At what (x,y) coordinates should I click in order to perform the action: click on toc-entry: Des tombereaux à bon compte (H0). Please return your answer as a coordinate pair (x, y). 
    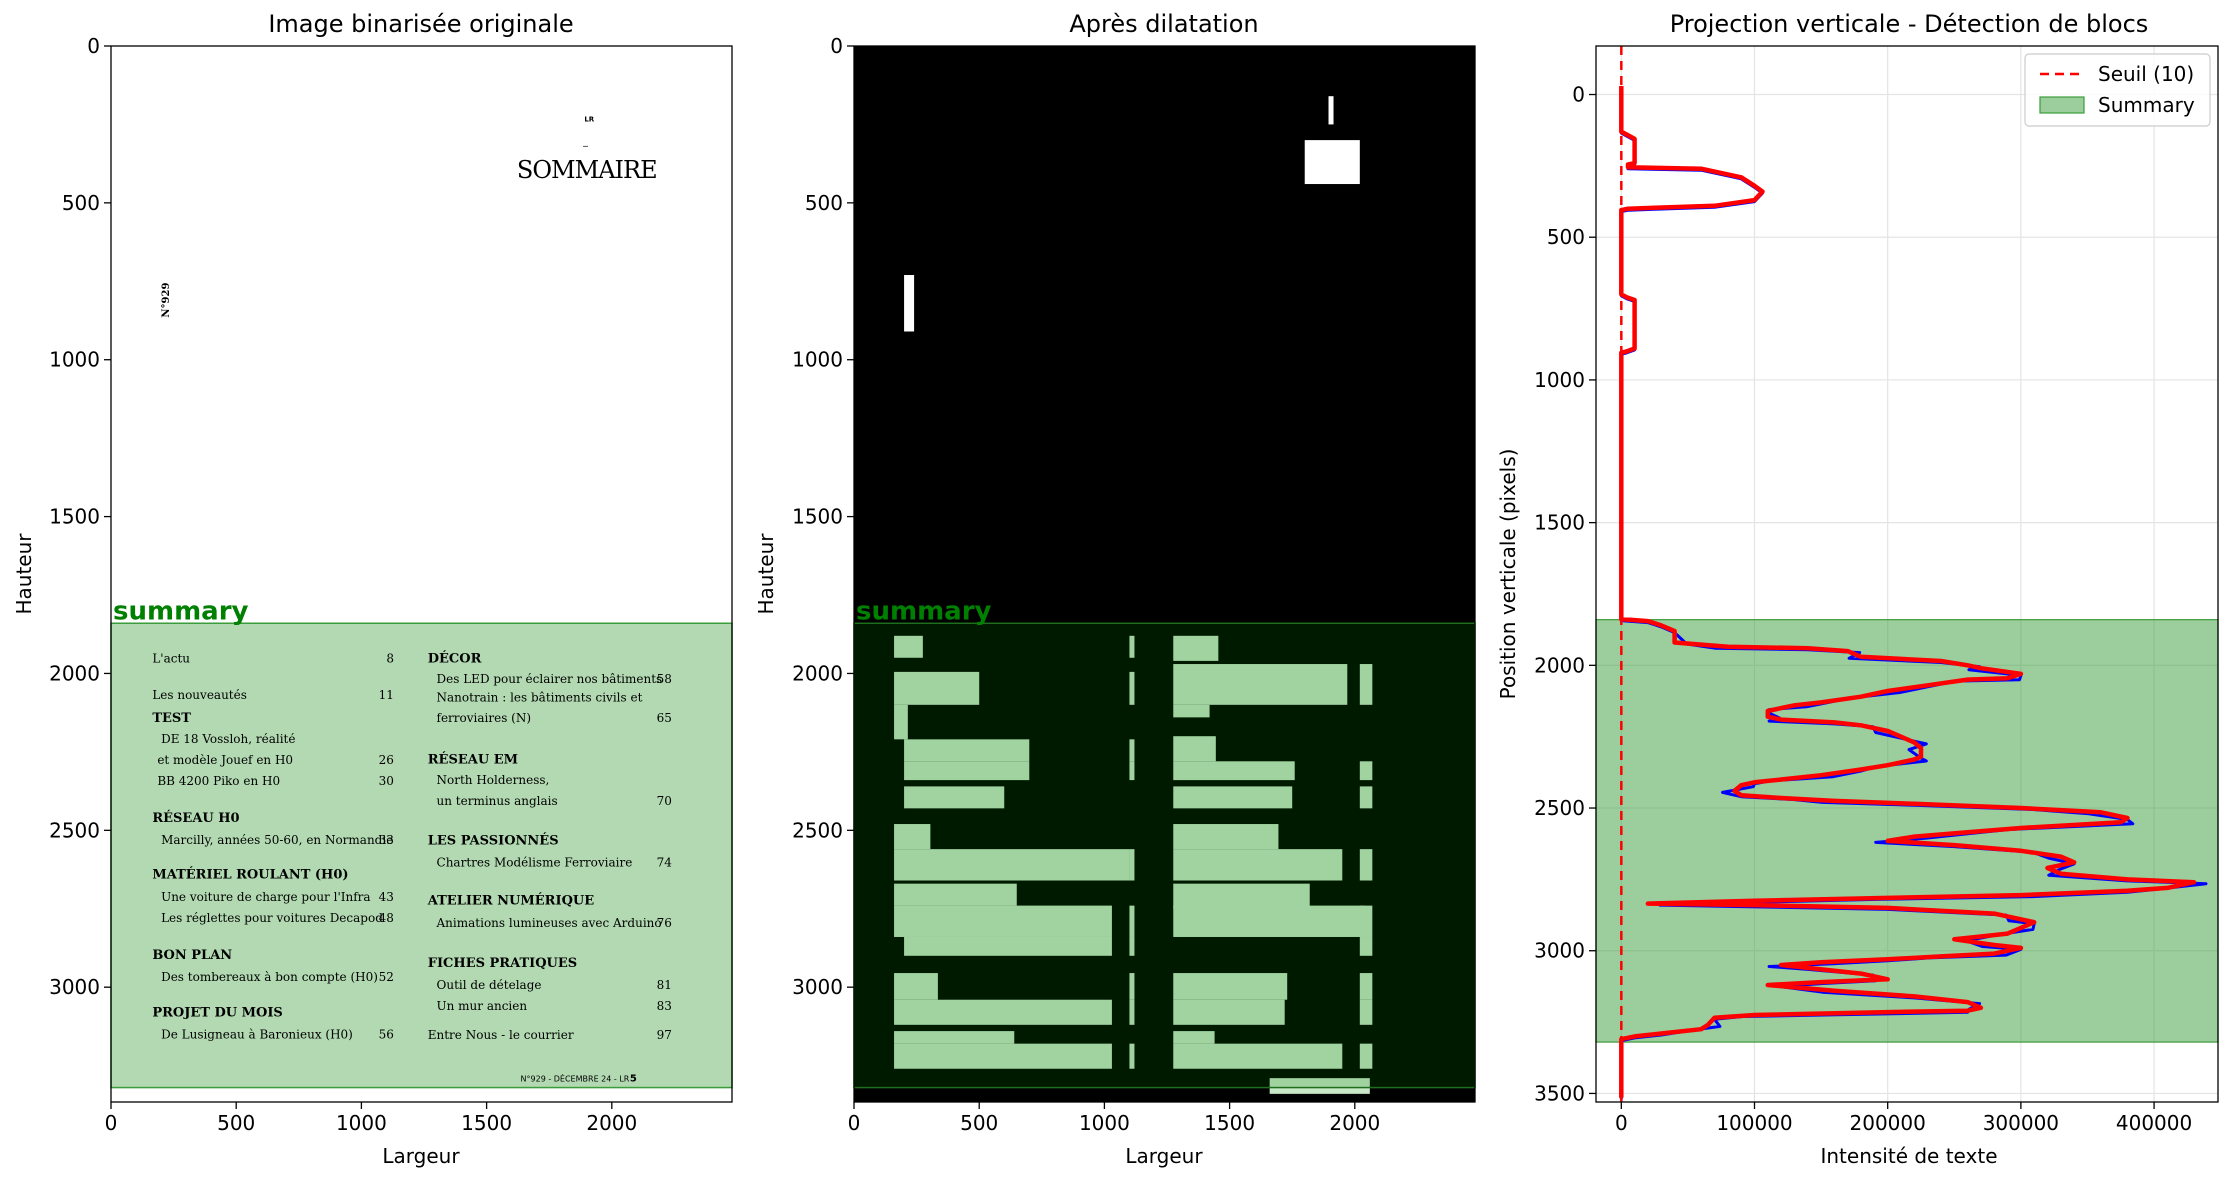
    Looking at the image, I should click on (269, 977).